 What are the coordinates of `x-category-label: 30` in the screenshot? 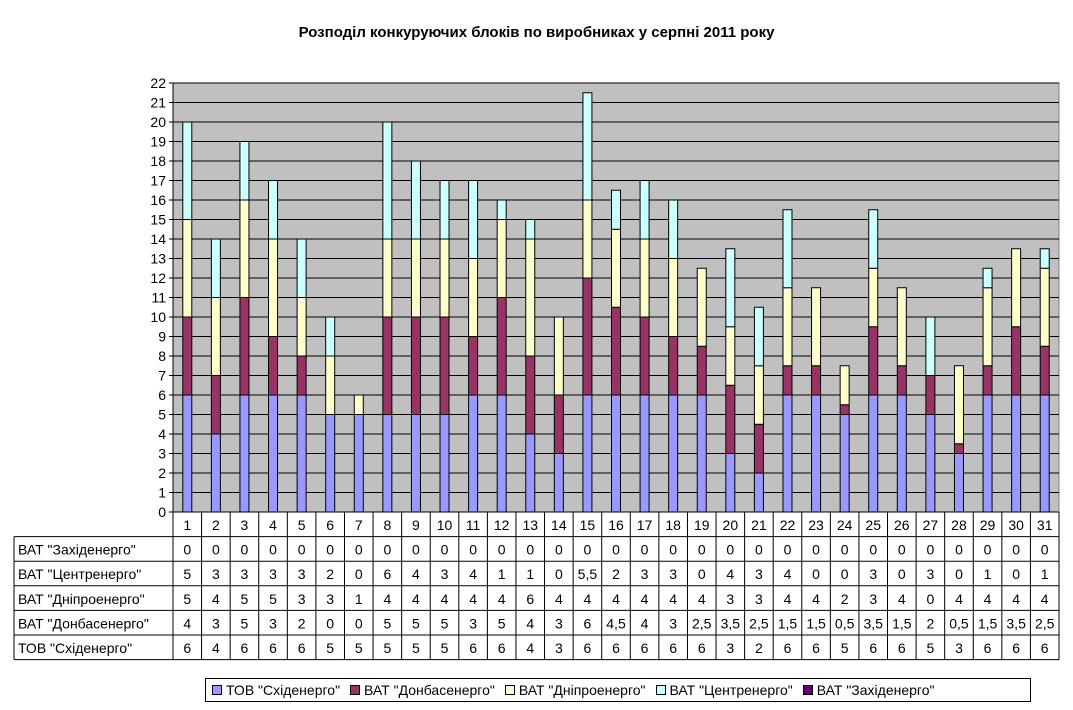 It's located at (1016, 525).